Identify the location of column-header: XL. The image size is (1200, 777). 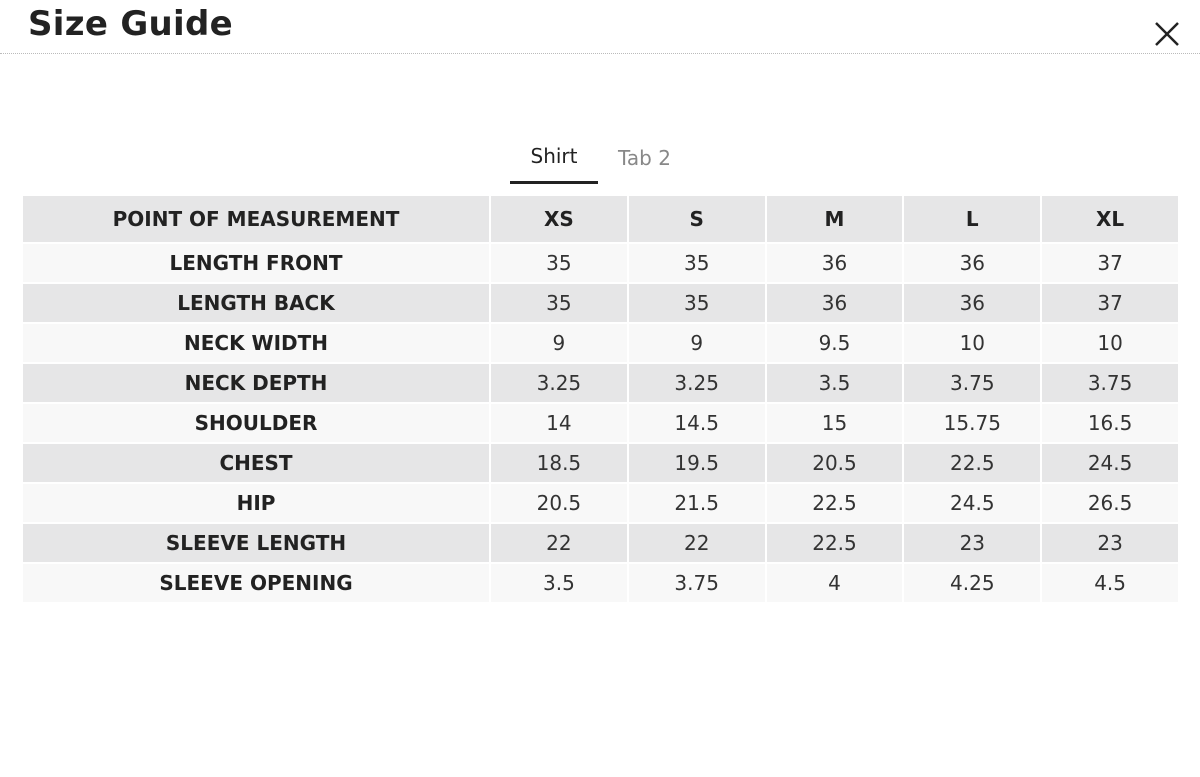
(1110, 219).